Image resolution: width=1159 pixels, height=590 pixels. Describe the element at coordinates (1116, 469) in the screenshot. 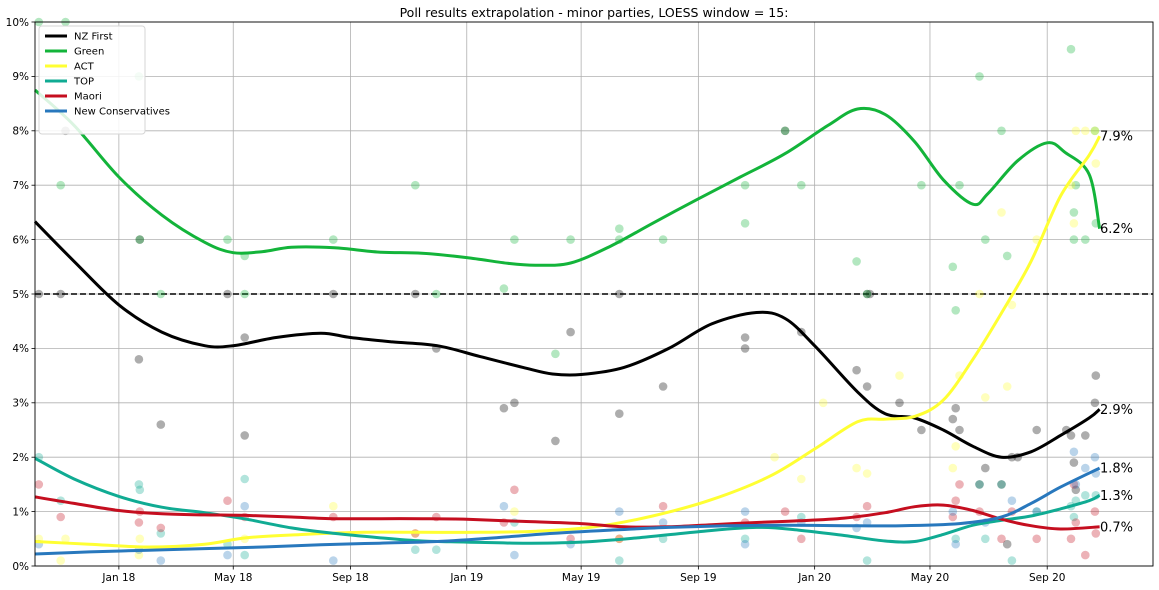

I see `end-value-label: 1.8%` at that location.